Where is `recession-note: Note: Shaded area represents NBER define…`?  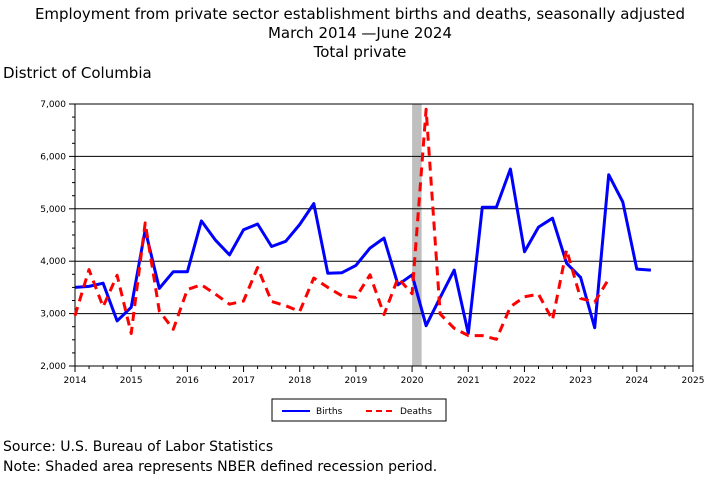 recession-note: Note: Shaded area represents NBER define… is located at coordinates (220, 467).